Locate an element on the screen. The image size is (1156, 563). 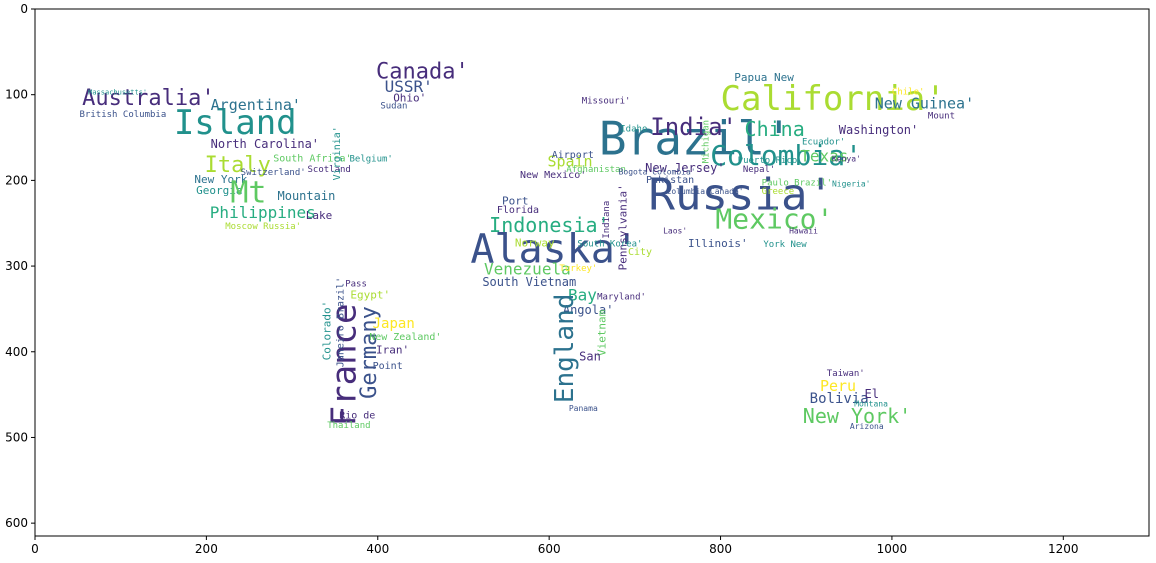
word-30: New Zealand' is located at coordinates (405, 337).